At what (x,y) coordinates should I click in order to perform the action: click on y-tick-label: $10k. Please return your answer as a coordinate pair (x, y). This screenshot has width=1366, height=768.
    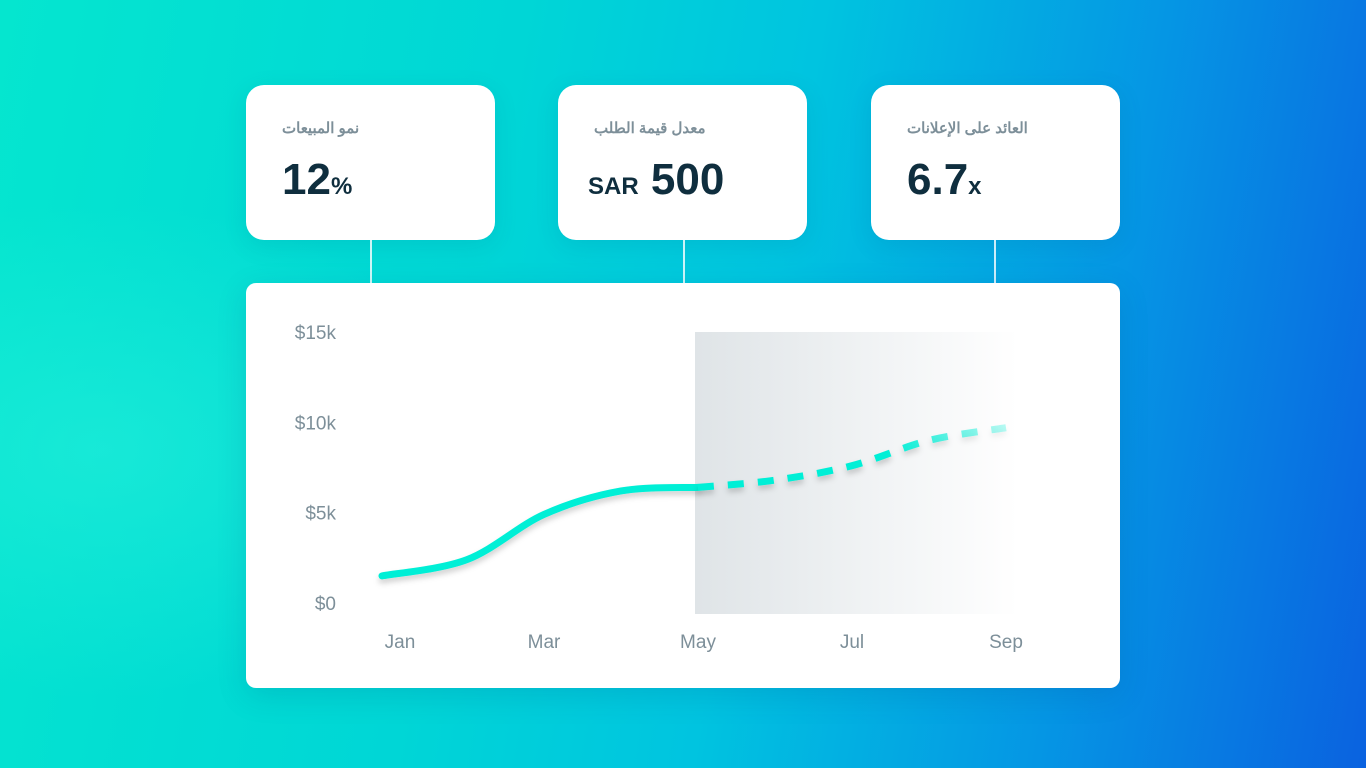
    Looking at the image, I should click on (316, 423).